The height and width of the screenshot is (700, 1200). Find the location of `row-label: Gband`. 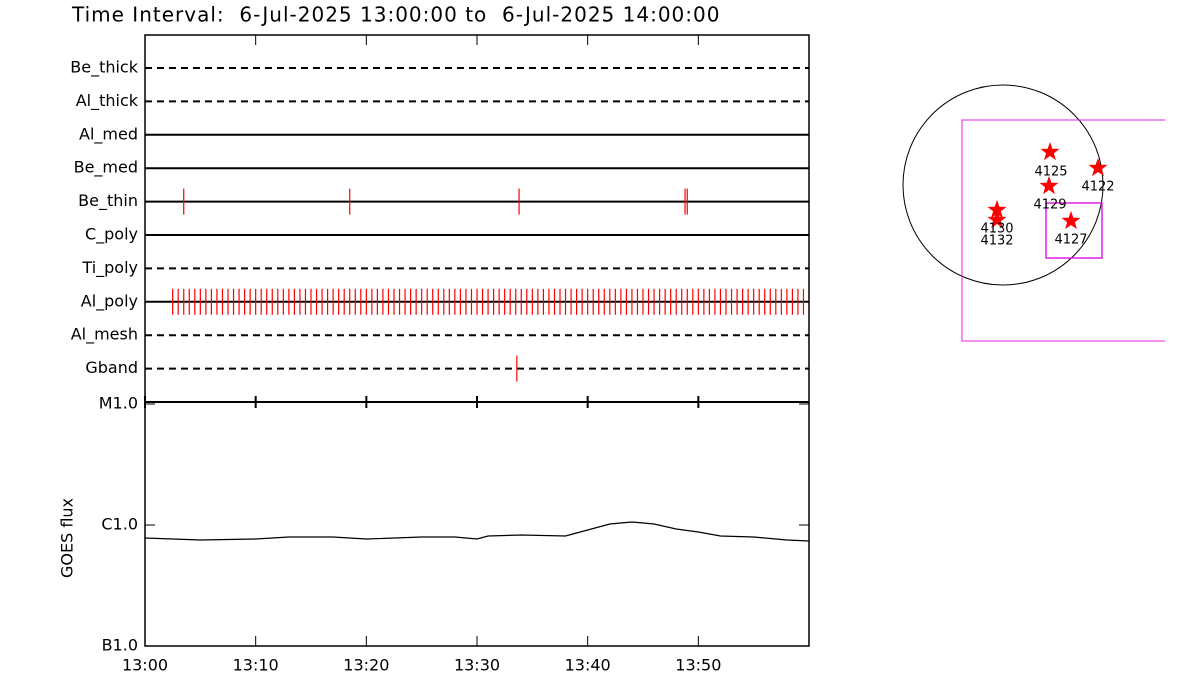

row-label: Gband is located at coordinates (111, 367).